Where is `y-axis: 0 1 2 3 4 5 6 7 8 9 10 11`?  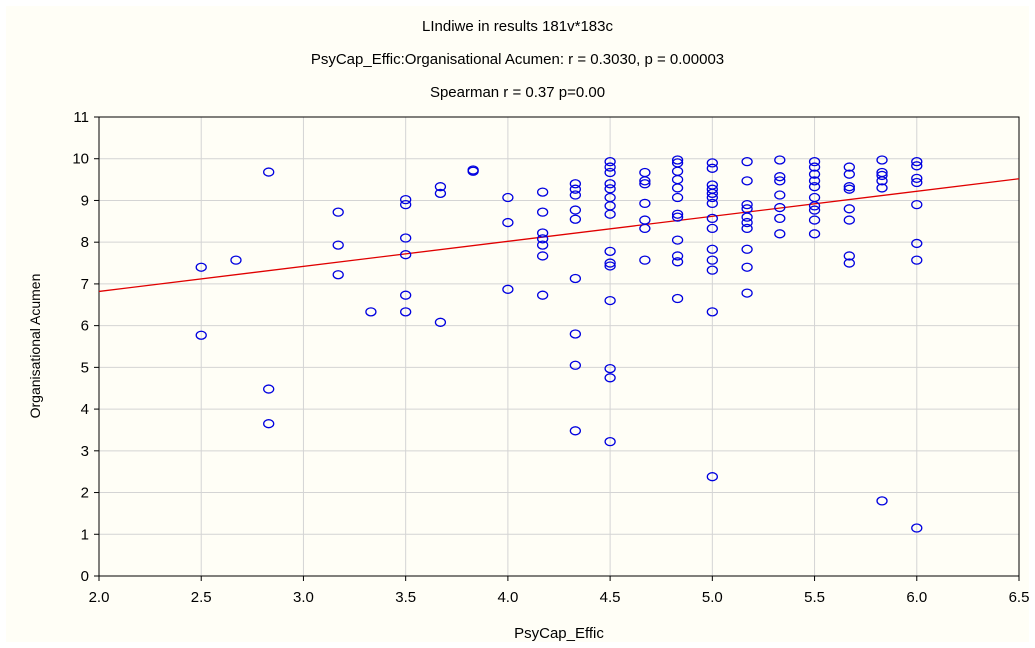
y-axis: 0 1 2 3 4 5 6 7 8 9 10 11 is located at coordinates (85, 347).